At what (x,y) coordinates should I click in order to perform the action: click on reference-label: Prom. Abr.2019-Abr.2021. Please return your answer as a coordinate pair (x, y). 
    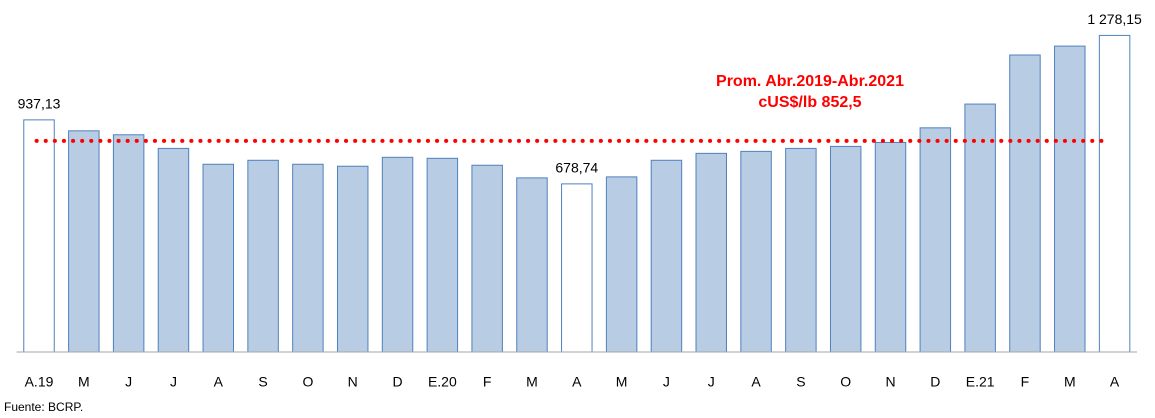
    Looking at the image, I should click on (810, 81).